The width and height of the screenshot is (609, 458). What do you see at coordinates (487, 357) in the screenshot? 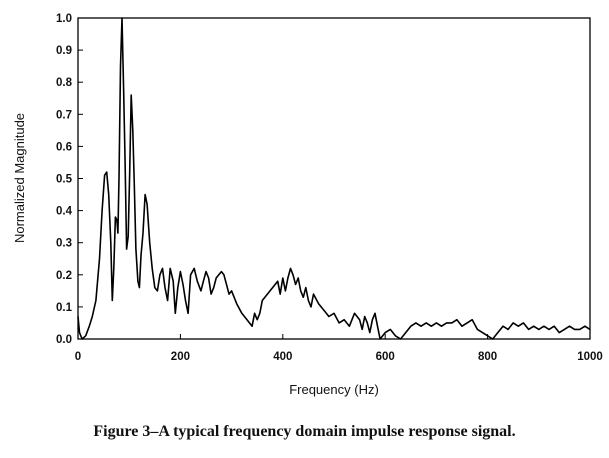
I see `x-tick-label: 800` at bounding box center [487, 357].